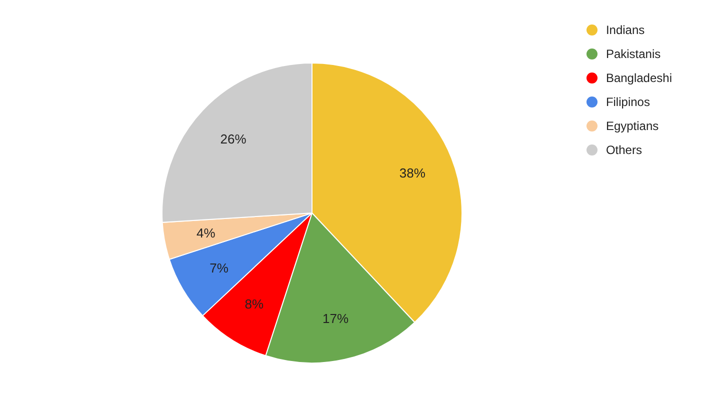 Image resolution: width=720 pixels, height=420 pixels. Describe the element at coordinates (336, 318) in the screenshot. I see `data-label: 17%` at that location.